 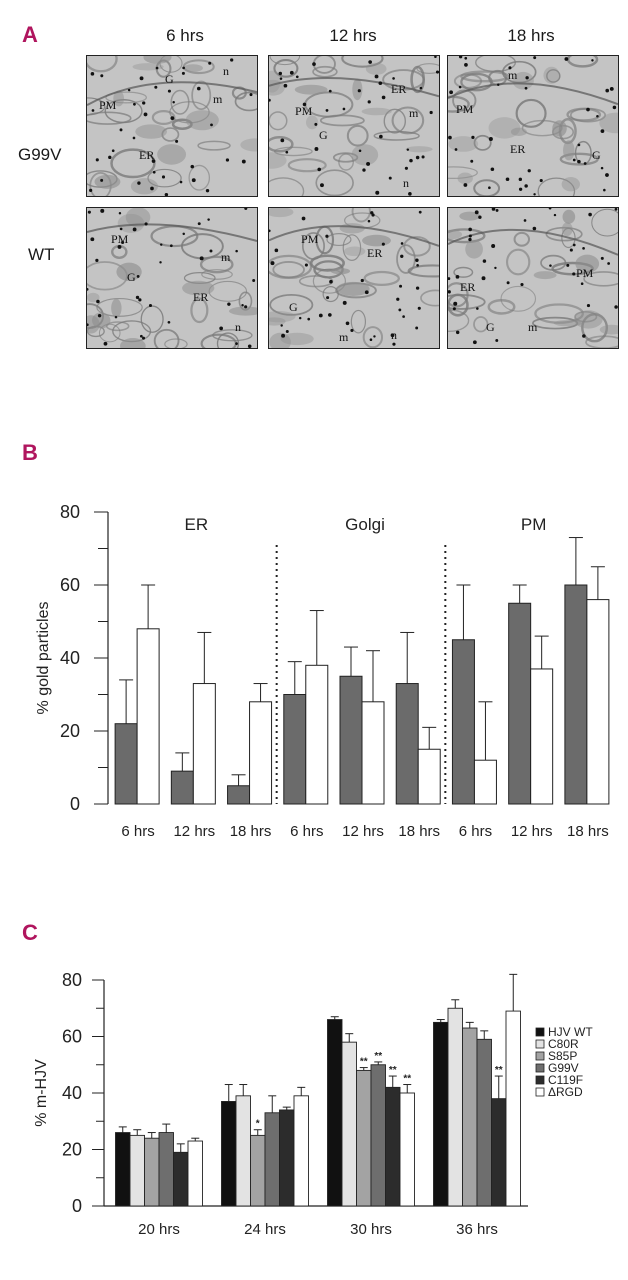 I want to click on bar-wt, so click(x=148, y=716).